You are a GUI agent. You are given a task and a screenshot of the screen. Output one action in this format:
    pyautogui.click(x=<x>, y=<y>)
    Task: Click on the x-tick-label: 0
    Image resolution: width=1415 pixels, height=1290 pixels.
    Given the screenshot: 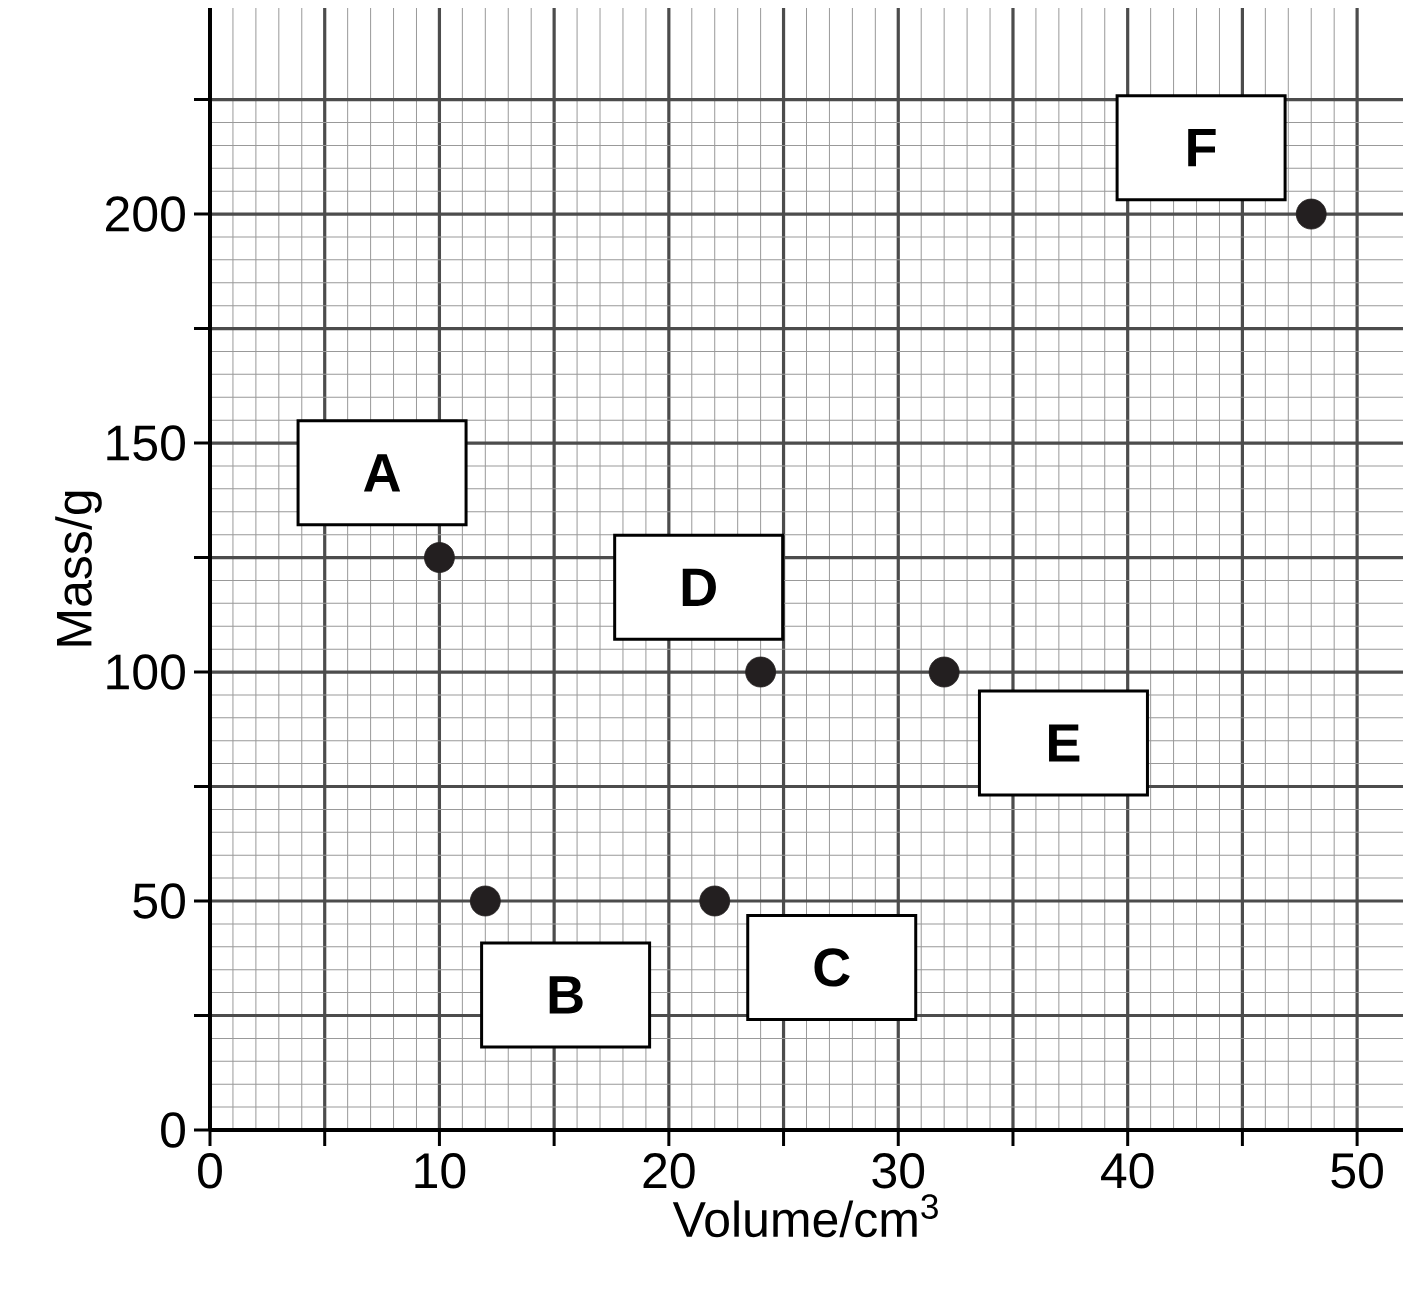 What is the action you would take?
    pyautogui.click(x=210, y=1171)
    